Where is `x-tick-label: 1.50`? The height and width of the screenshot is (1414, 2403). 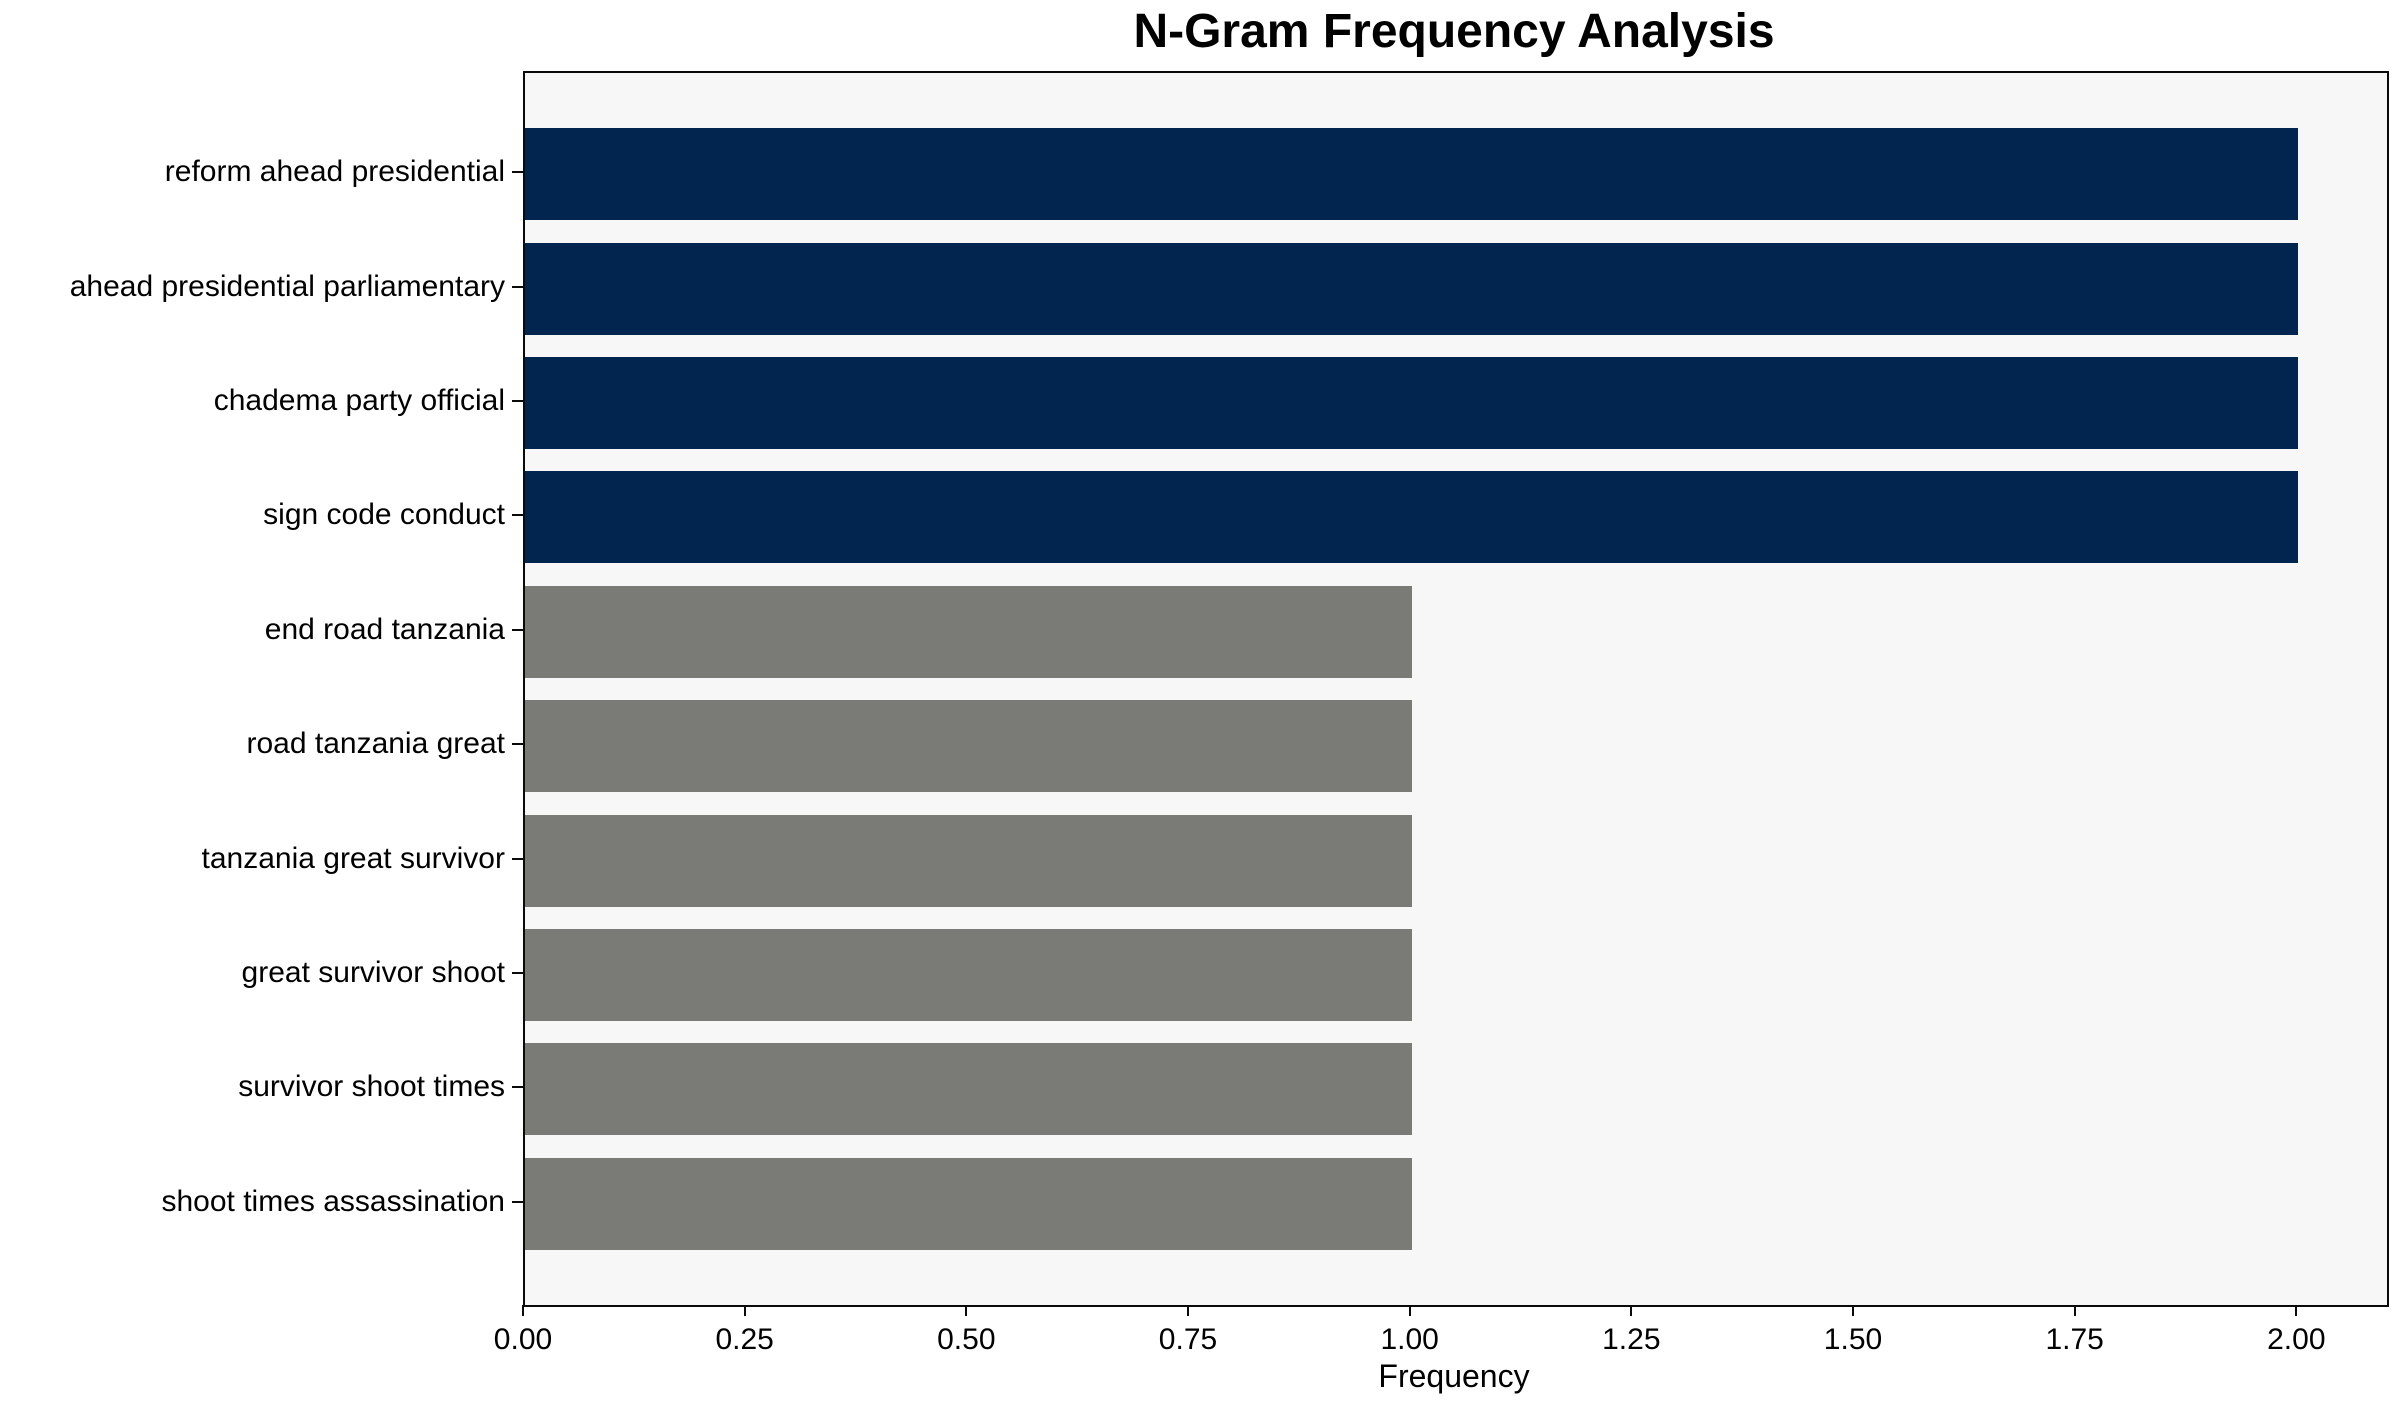
x-tick-label: 1.50 is located at coordinates (1853, 1339).